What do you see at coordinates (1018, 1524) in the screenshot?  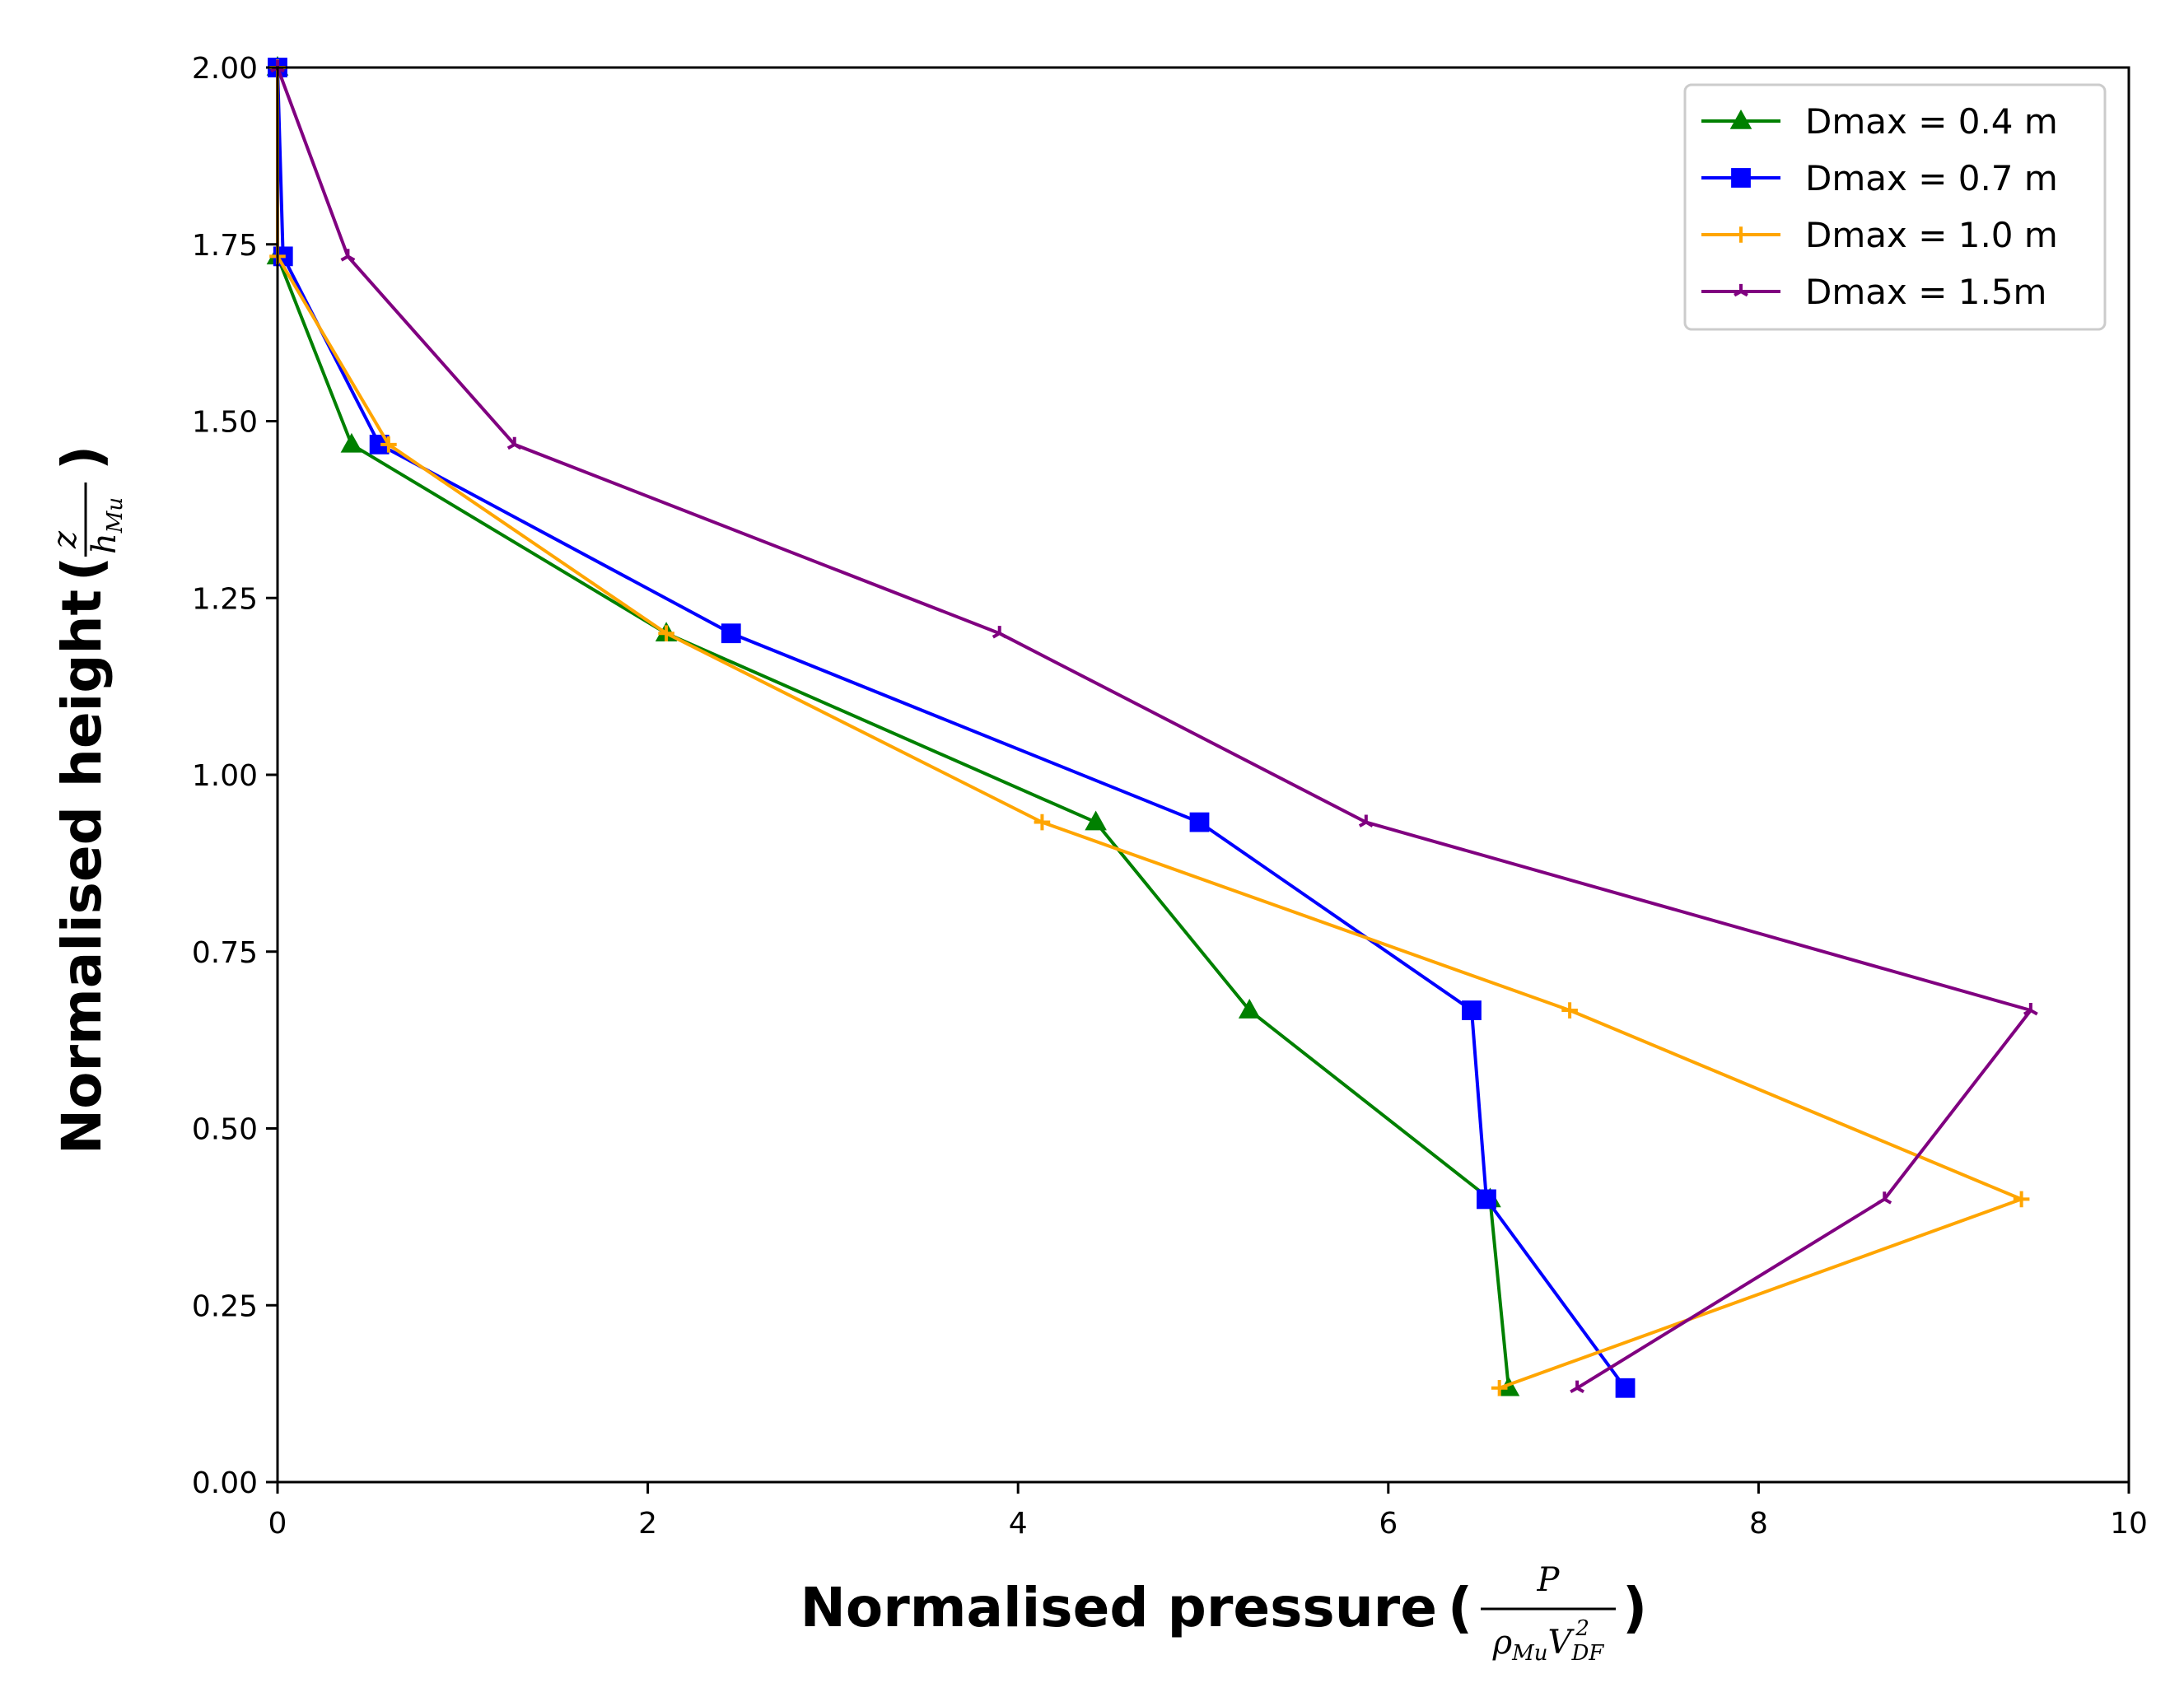 I see `x-tick-label: 4` at bounding box center [1018, 1524].